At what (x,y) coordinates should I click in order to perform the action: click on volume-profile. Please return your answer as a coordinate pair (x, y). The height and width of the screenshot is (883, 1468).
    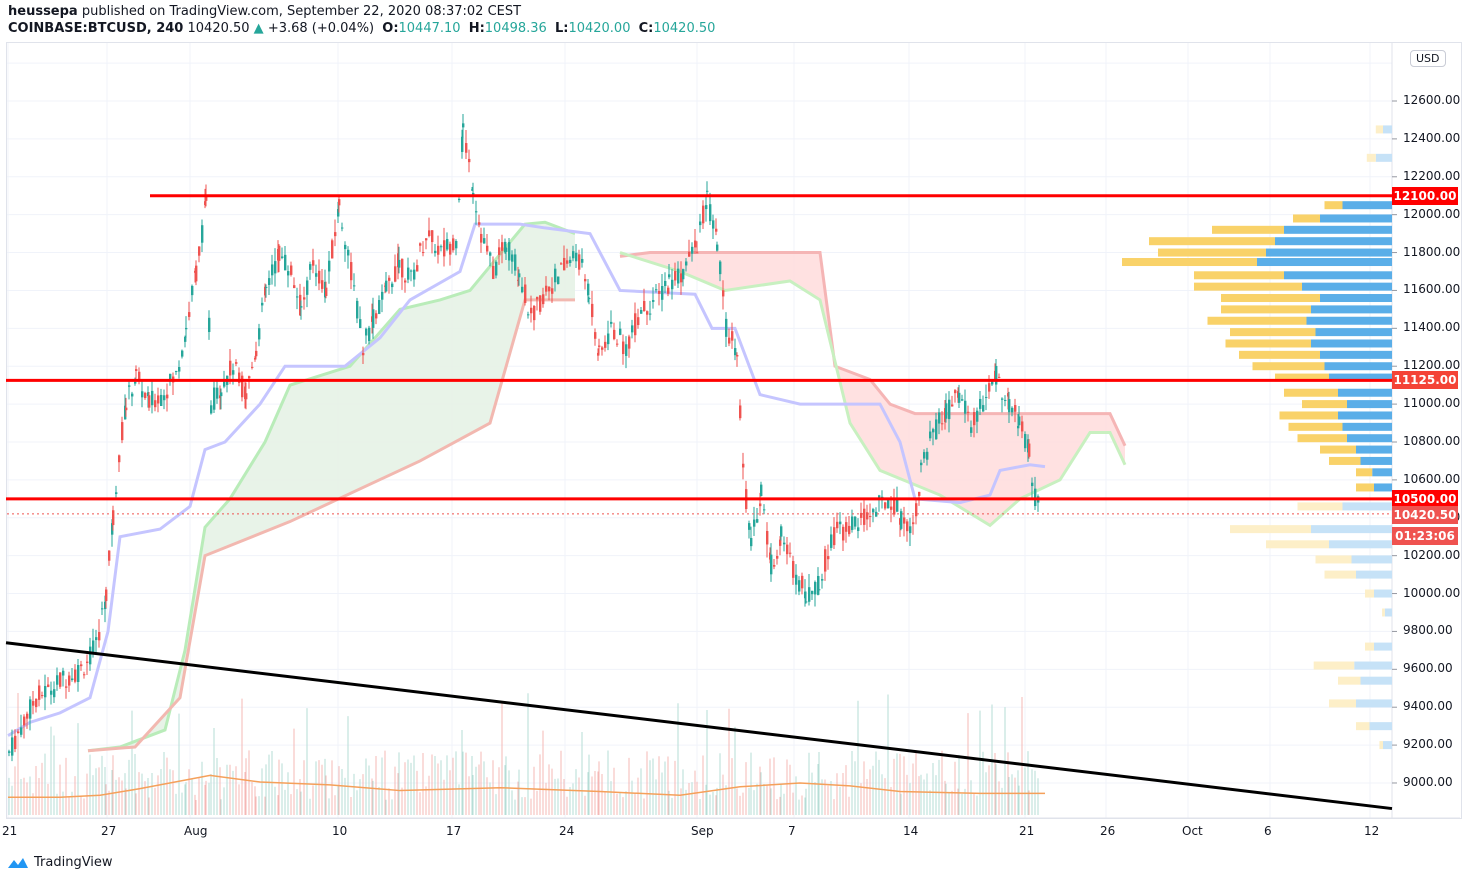
    Looking at the image, I should click on (1257, 437).